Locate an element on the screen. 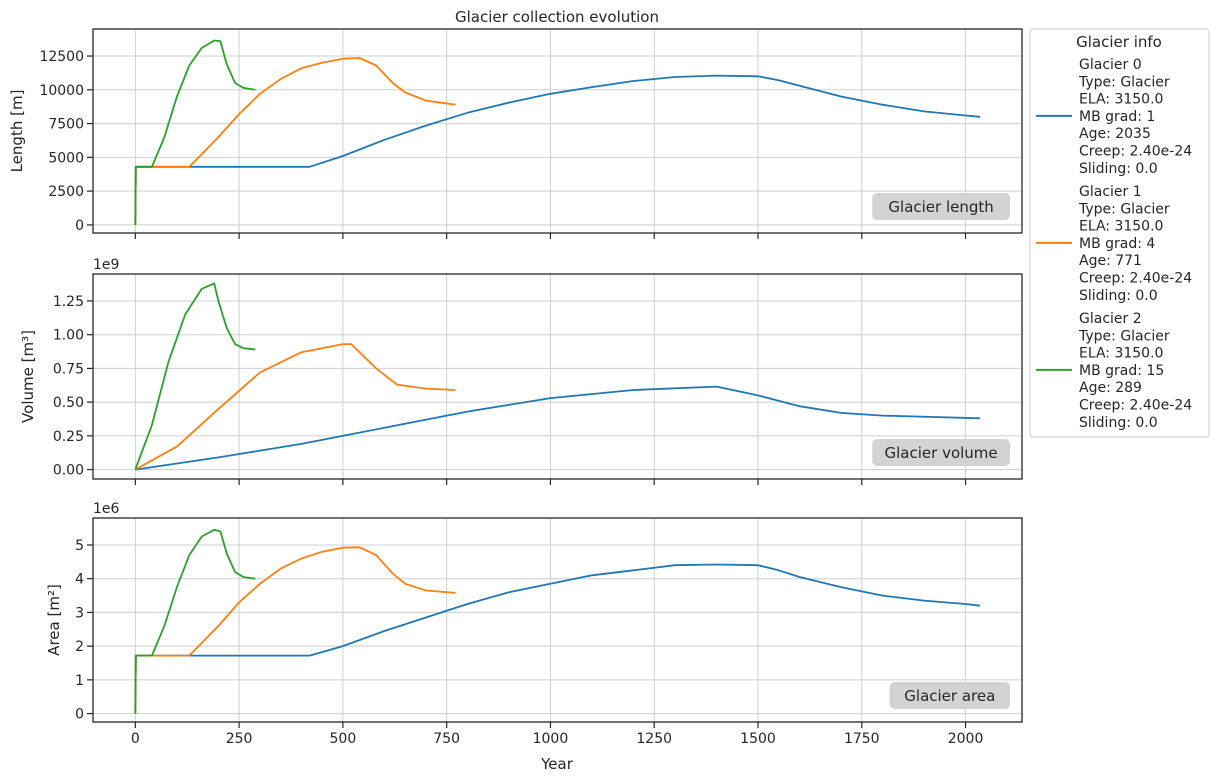 The width and height of the screenshot is (1219, 782). legend-entry-text: Age: 2035 is located at coordinates (1115, 134).